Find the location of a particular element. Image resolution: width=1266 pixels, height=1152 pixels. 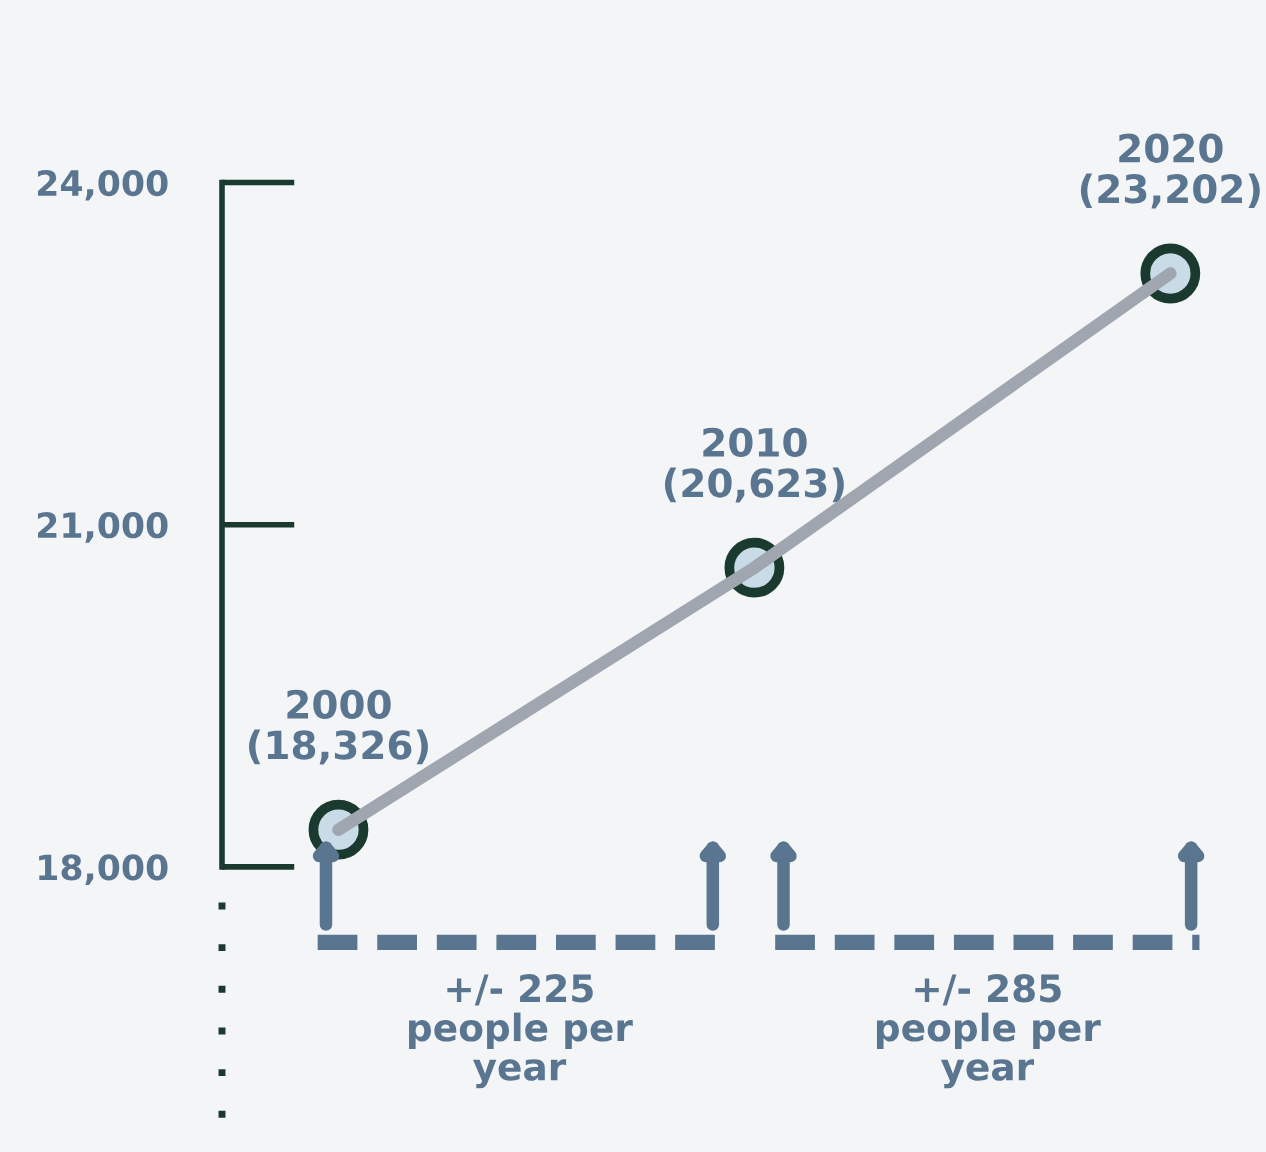

y-tick-label: 24,000 is located at coordinates (102, 185).